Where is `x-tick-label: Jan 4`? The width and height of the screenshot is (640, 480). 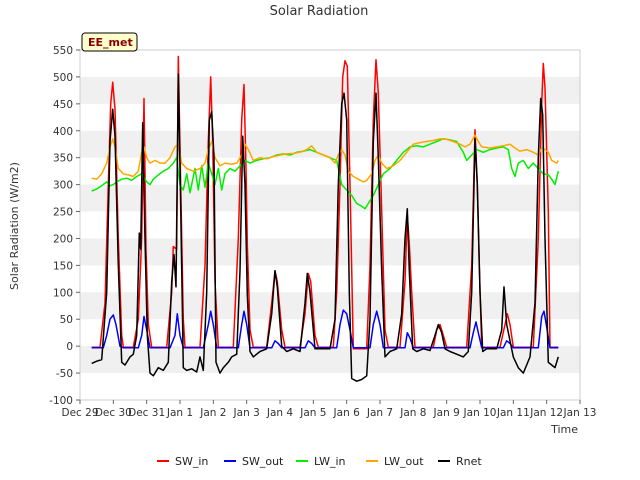
x-tick-label: Jan 4 is located at coordinates (280, 413).